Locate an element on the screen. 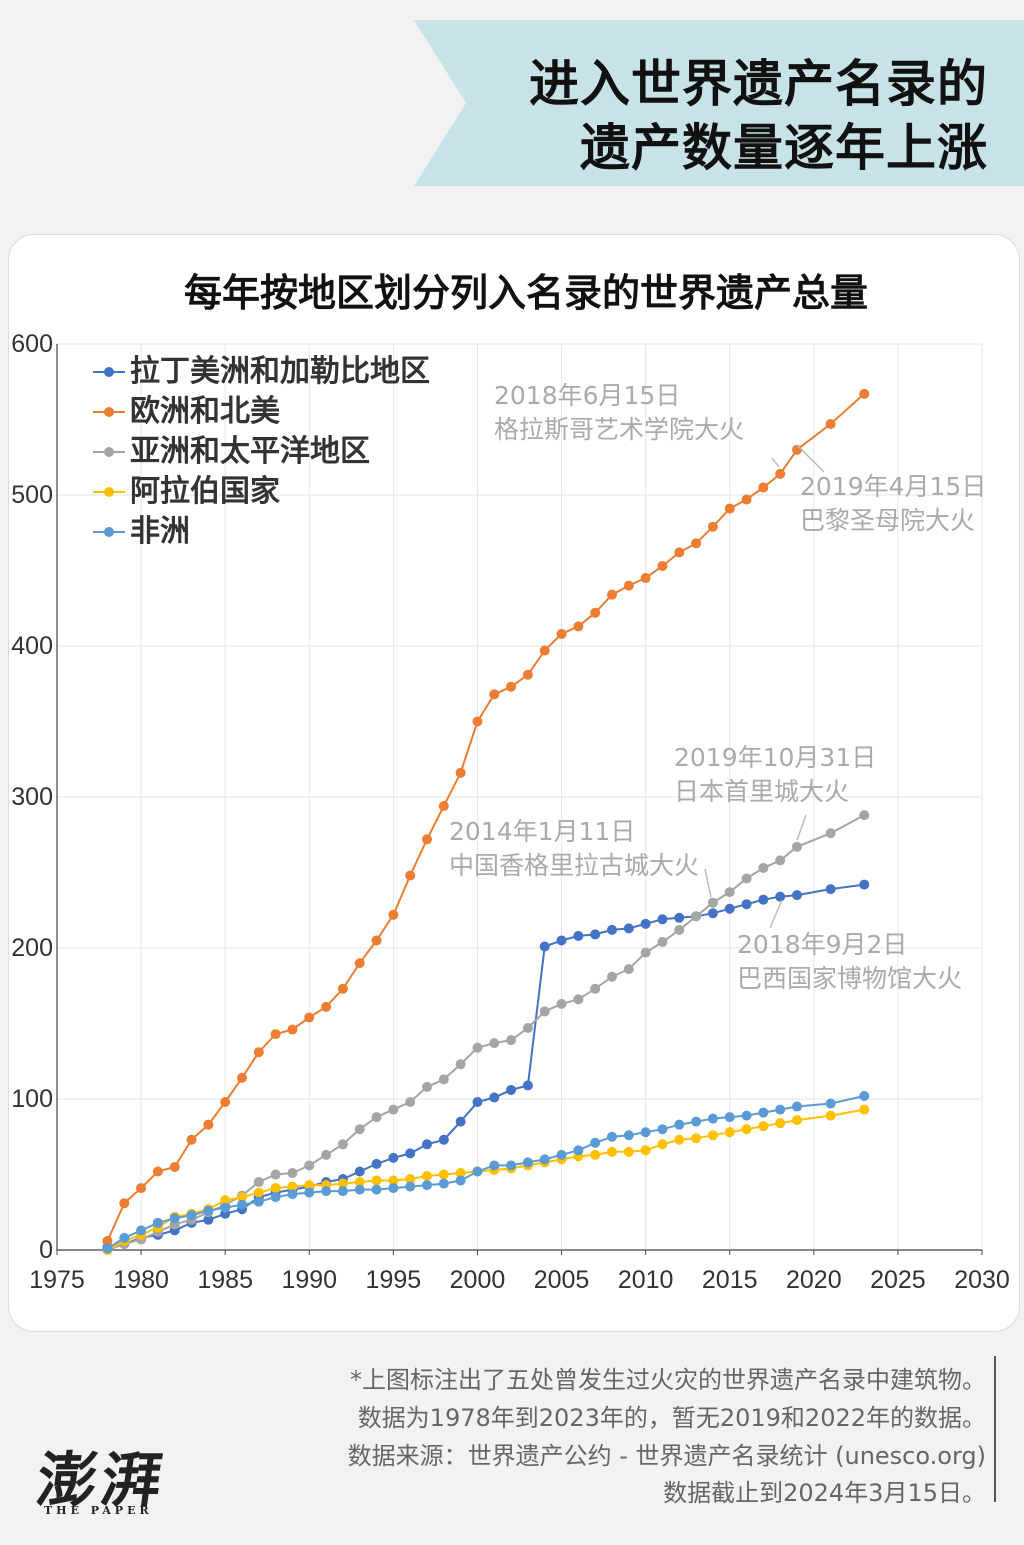 The height and width of the screenshot is (1545, 1024). legend-label: 非洲 is located at coordinates (160, 531).